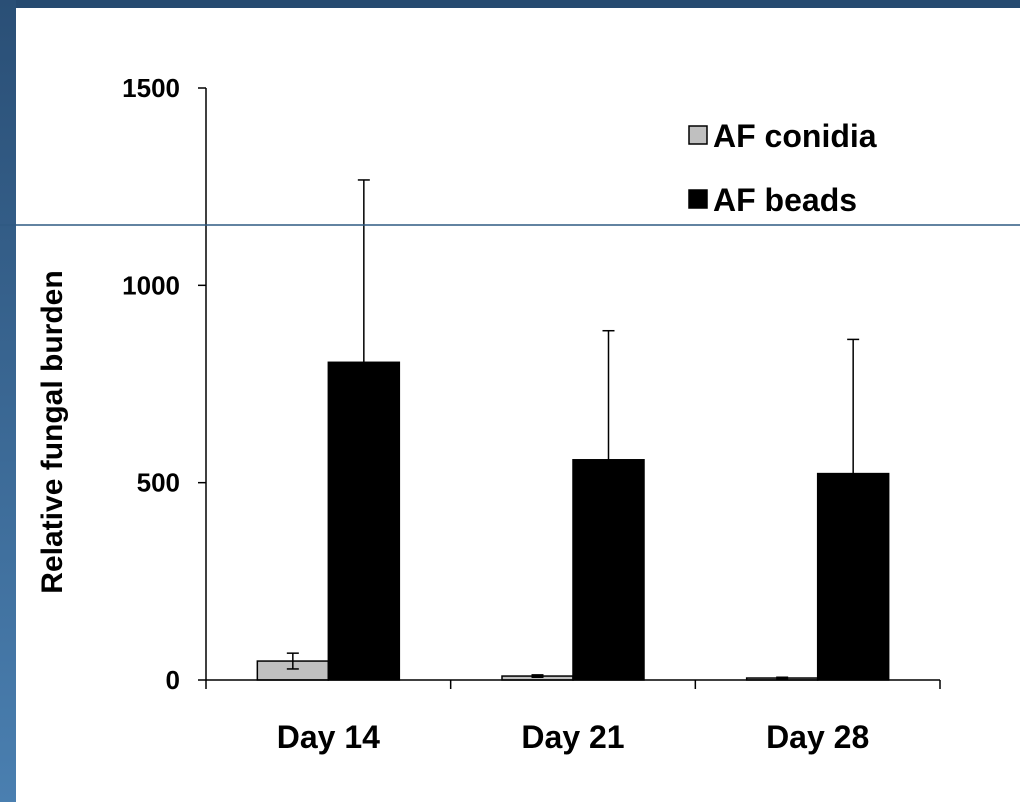  I want to click on x-tick-label: Day 28, so click(817, 737).